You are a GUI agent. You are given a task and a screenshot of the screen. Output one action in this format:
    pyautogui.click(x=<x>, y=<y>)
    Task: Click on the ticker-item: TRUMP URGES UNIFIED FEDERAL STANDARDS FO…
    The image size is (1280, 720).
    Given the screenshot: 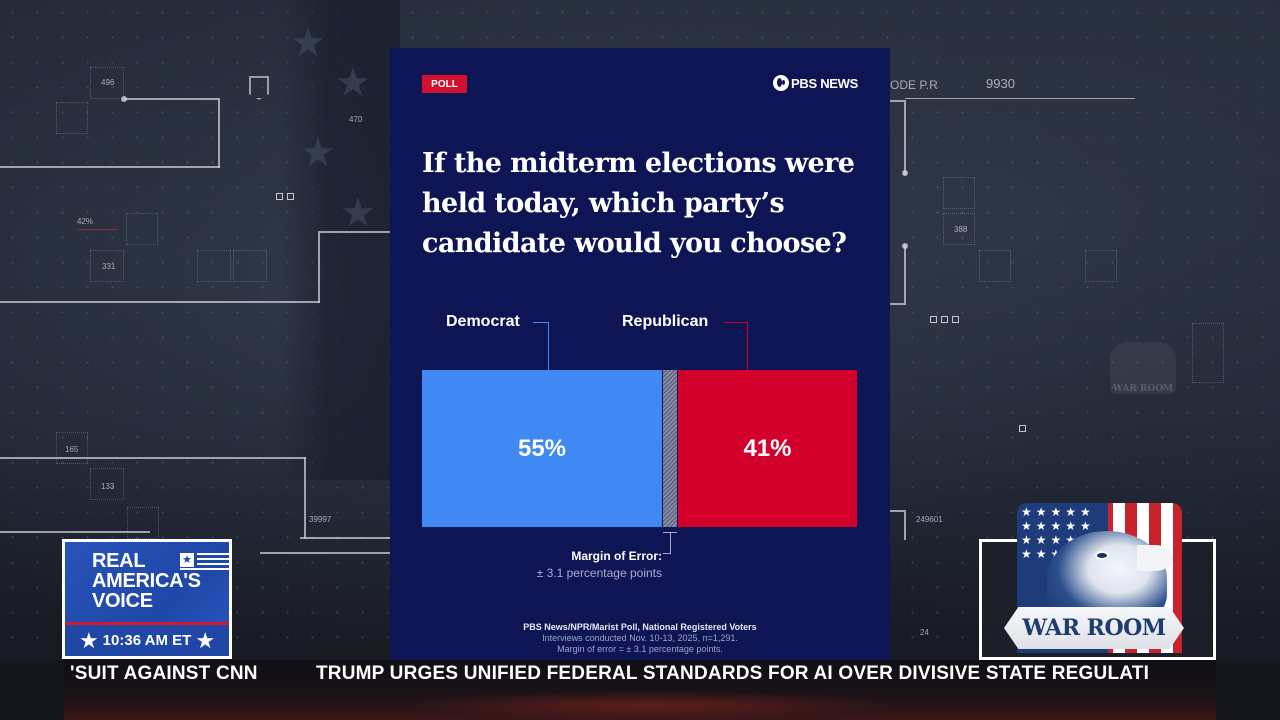 What is the action you would take?
    pyautogui.click(x=733, y=673)
    